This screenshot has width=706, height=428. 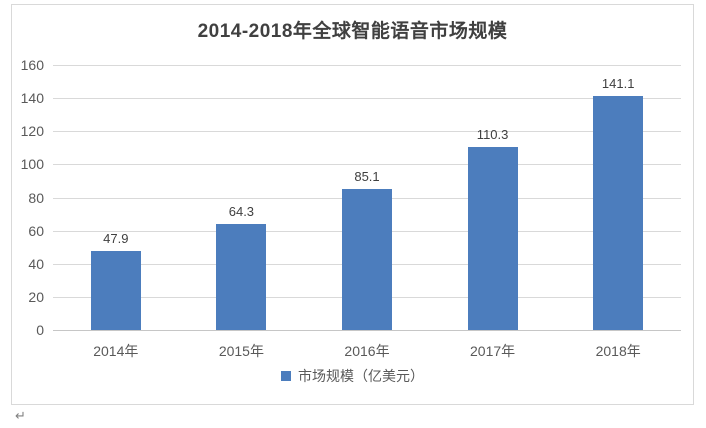 What do you see at coordinates (286, 376) in the screenshot?
I see `legend-marker-icon` at bounding box center [286, 376].